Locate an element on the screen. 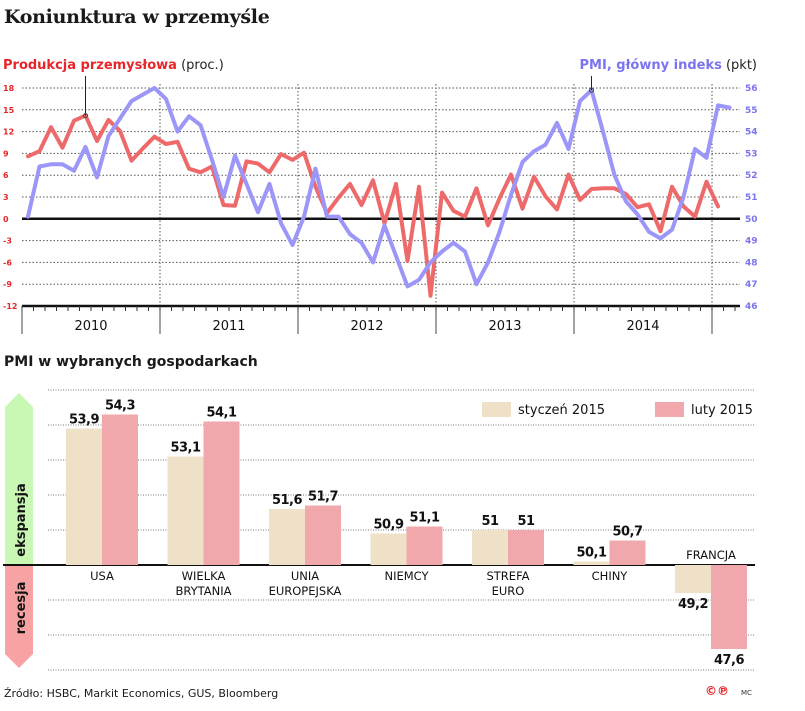 This screenshot has height=711, width=805. author-initials: MC is located at coordinates (746, 693).